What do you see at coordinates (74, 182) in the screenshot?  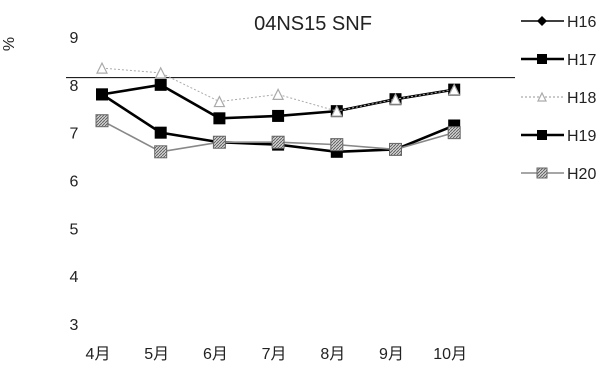 I see `y-tick-label: 6` at bounding box center [74, 182].